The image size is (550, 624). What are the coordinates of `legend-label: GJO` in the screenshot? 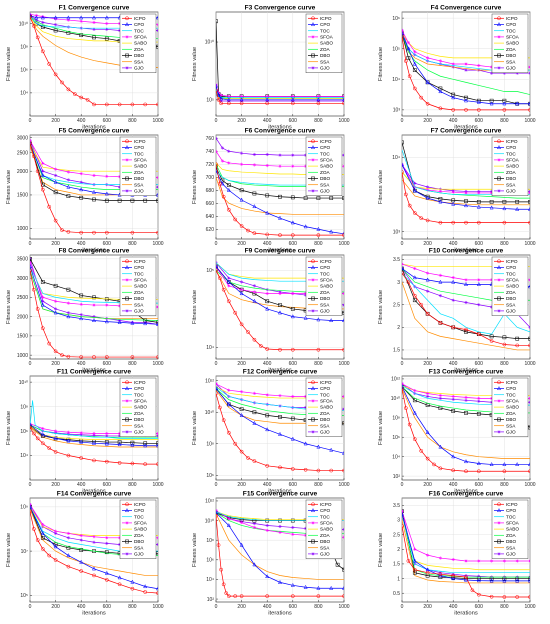 It's located at (139, 432).